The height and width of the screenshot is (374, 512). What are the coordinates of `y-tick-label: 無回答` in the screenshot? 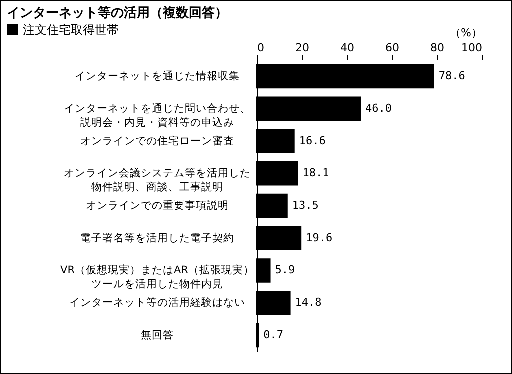 It's located at (157, 335).